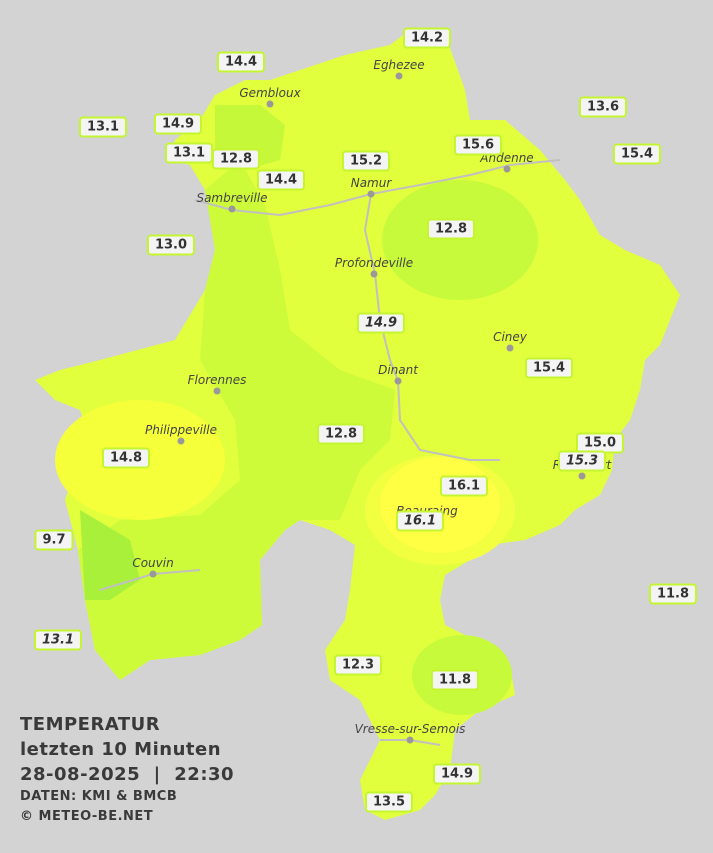  I want to click on station-label: 14.8, so click(126, 458).